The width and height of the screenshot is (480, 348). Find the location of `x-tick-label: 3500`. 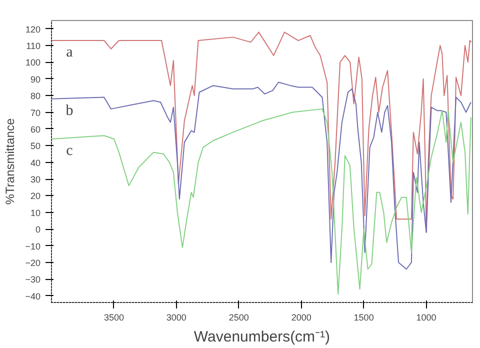

x-tick-label: 3500 is located at coordinates (114, 317).